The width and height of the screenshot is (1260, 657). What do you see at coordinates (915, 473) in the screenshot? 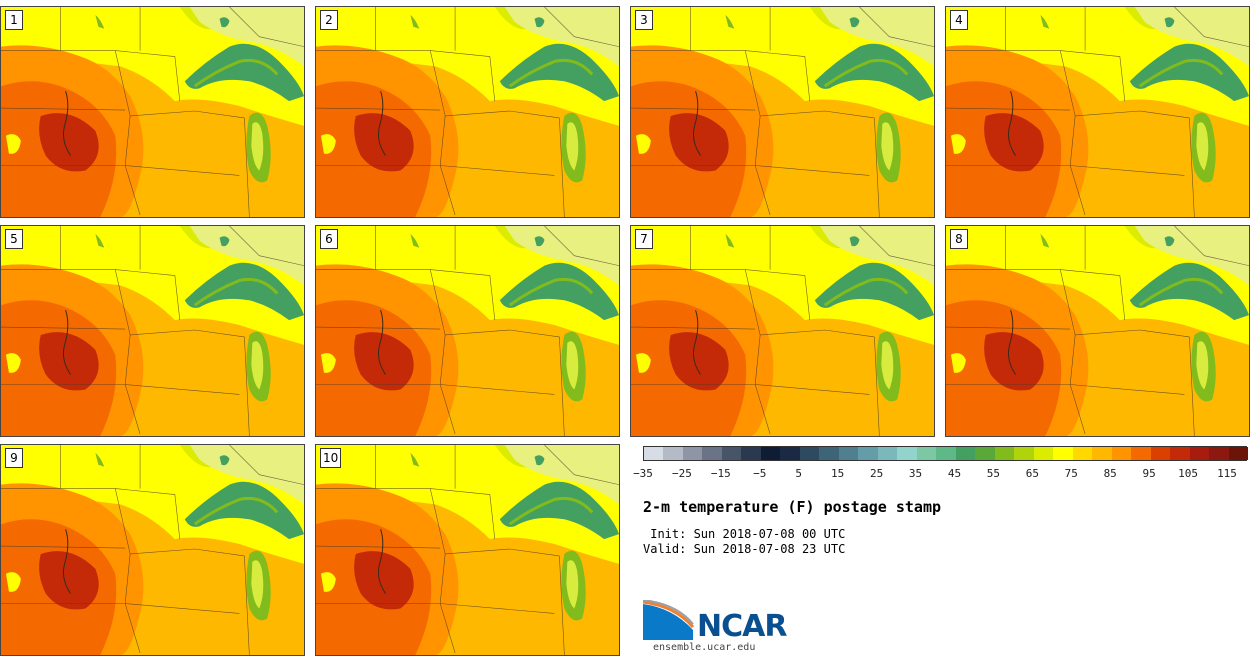
I see `colorbar-tick-label: 35` at bounding box center [915, 473].